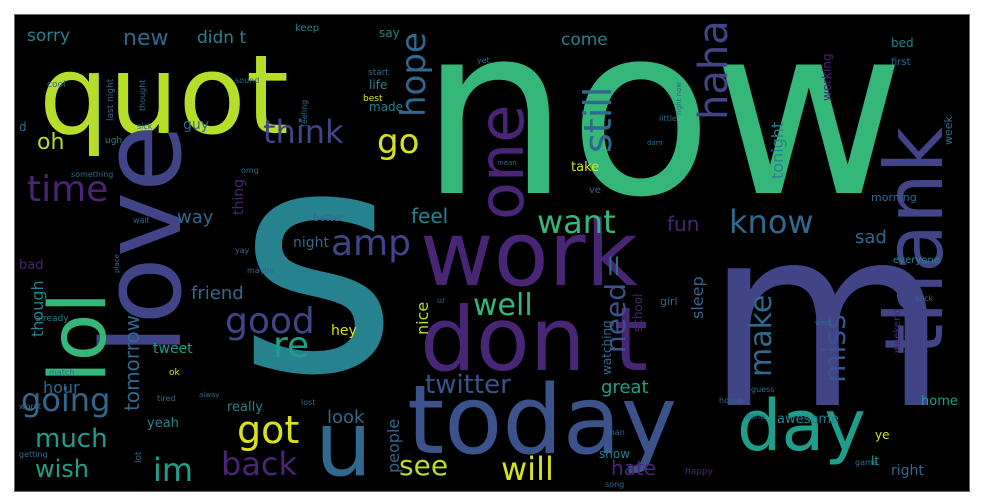 This screenshot has width=988, height=502. What do you see at coordinates (598, 120) in the screenshot?
I see `cloud-word-still: still` at bounding box center [598, 120].